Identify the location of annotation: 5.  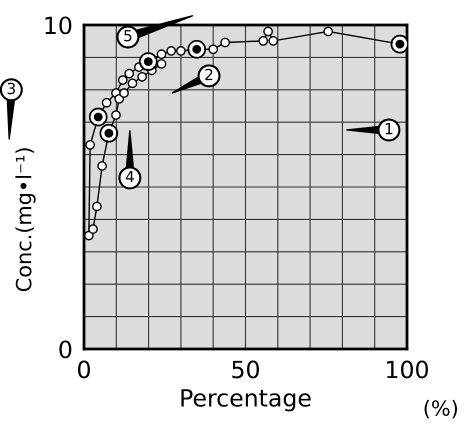
(128, 36).